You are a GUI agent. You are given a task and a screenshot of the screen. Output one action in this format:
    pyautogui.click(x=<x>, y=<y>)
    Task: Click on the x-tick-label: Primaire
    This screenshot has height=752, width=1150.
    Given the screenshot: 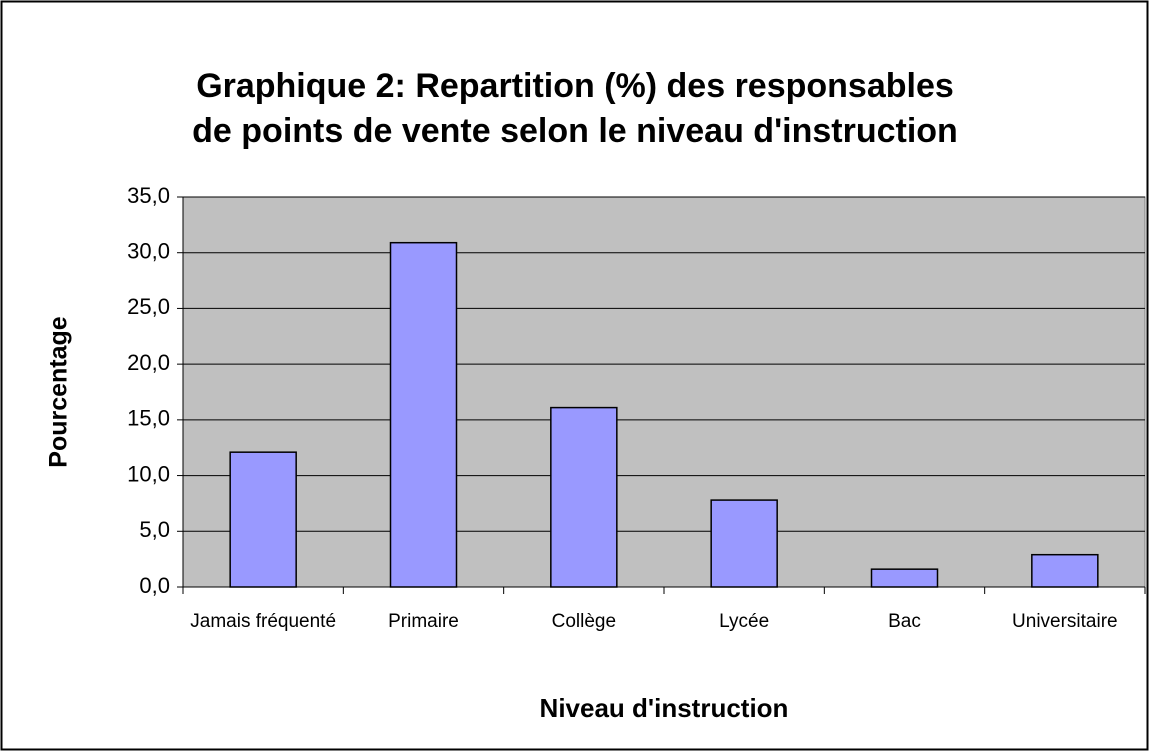 What is the action you would take?
    pyautogui.click(x=423, y=621)
    